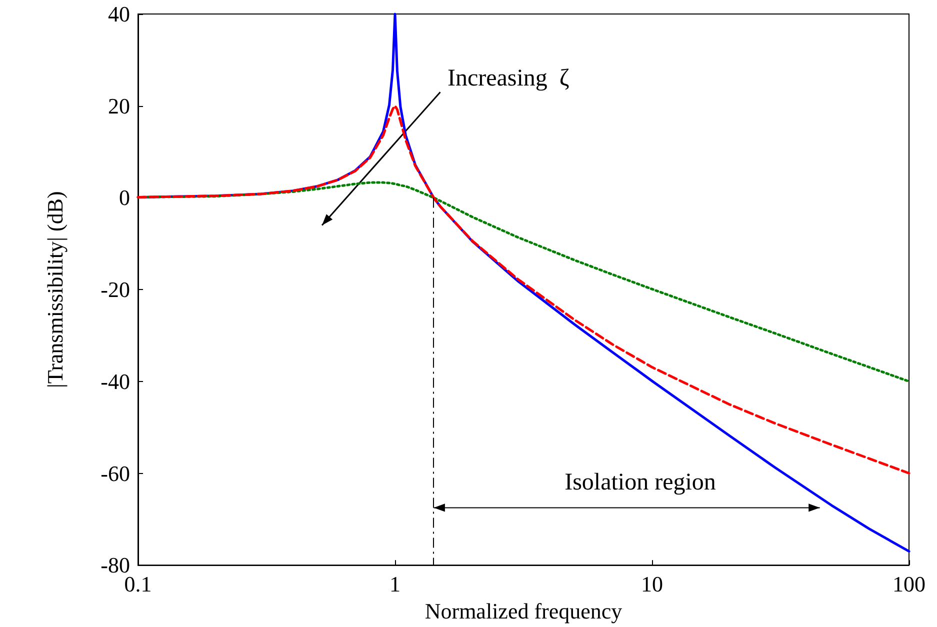 The width and height of the screenshot is (937, 627). What do you see at coordinates (115, 289) in the screenshot?
I see `y-tick-label: -20` at bounding box center [115, 289].